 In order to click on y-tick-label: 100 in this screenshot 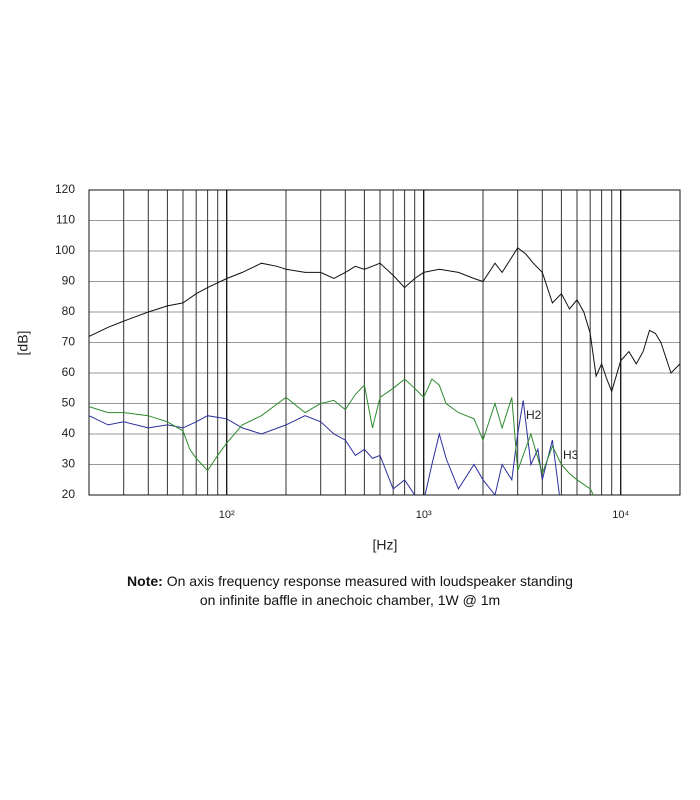, I will do `click(65, 250)`.